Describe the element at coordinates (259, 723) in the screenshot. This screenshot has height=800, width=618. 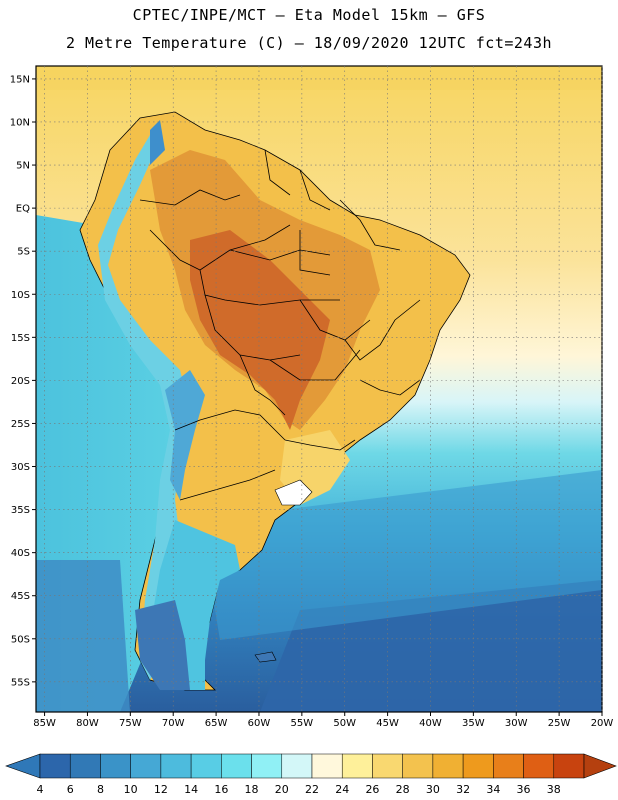
I see `lon-label: 60W` at that location.